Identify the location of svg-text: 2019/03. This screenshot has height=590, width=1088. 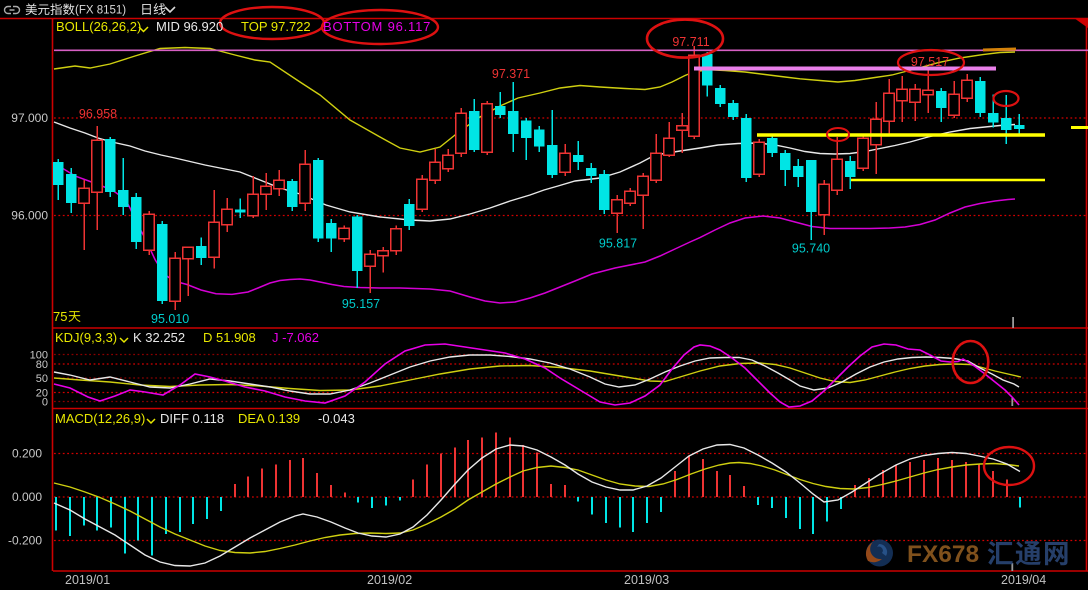
(646, 580).